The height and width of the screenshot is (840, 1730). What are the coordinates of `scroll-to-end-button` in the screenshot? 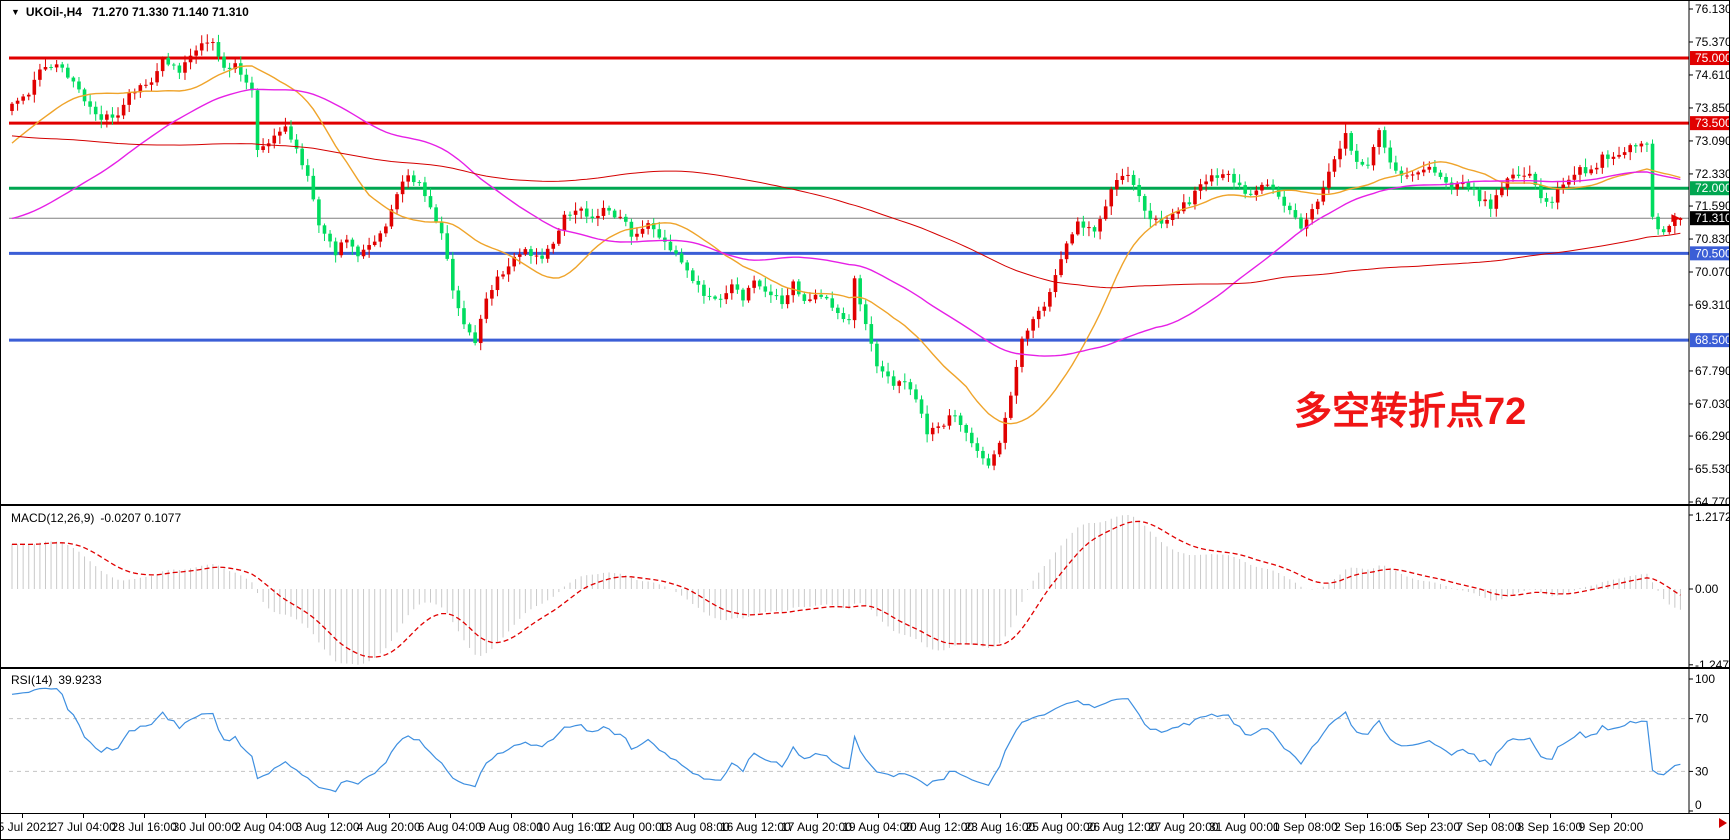 It's located at (1723, 823).